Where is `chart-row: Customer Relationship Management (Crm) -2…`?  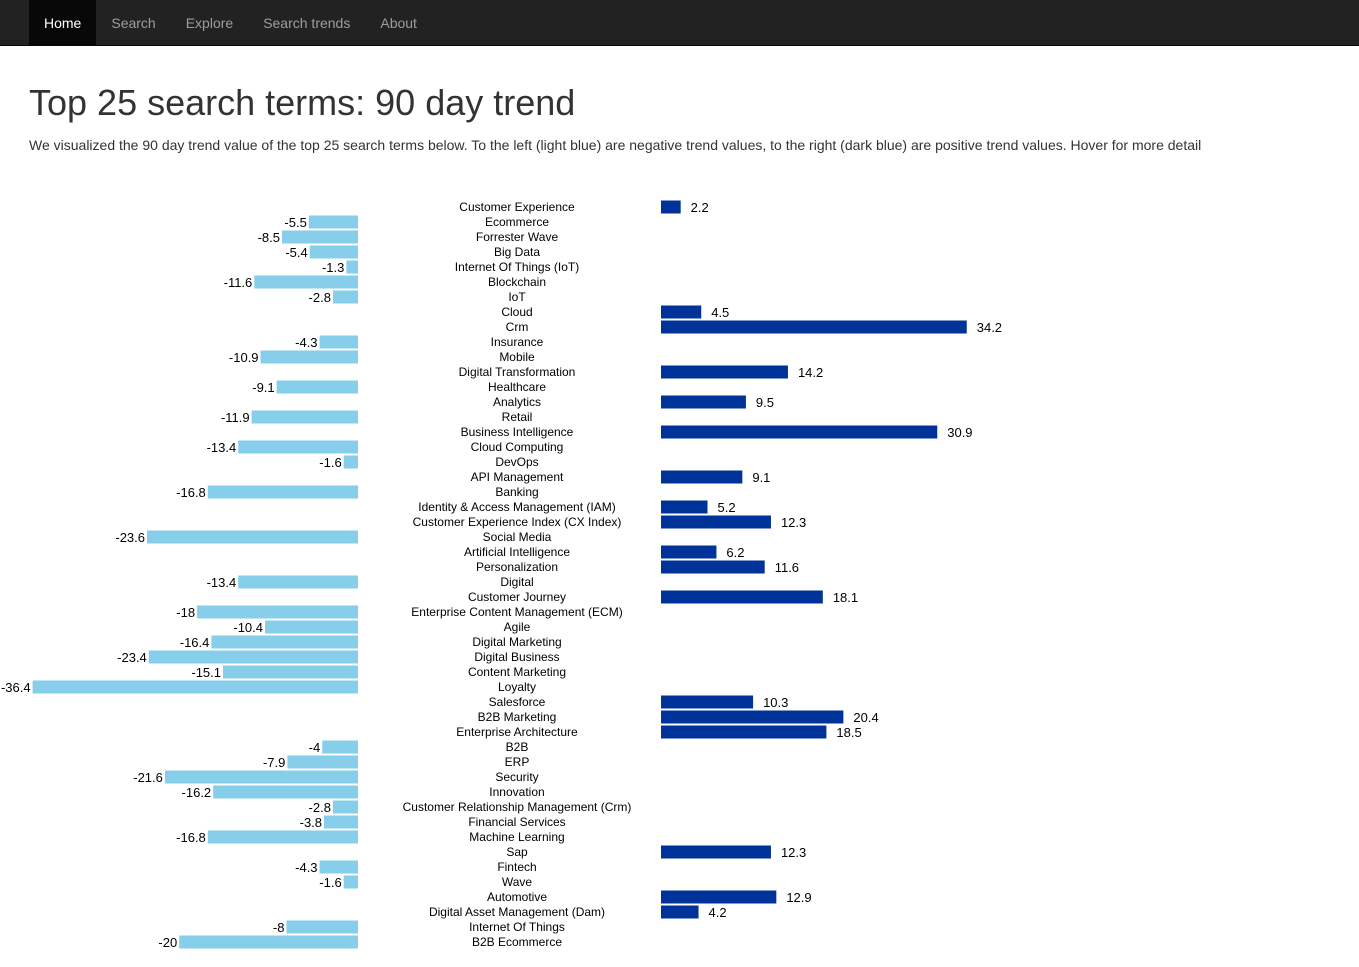 chart-row: Customer Relationship Management (Crm) -2… is located at coordinates (470, 807).